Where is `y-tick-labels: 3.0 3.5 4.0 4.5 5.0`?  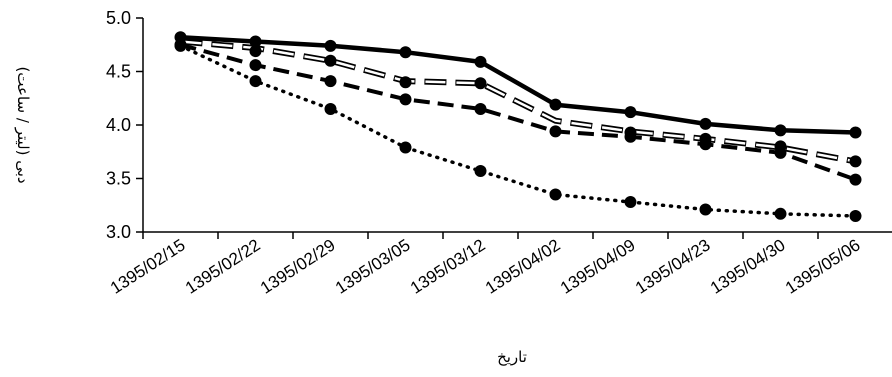
y-tick-labels: 3.0 3.5 4.0 4.5 5.0 is located at coordinates (118, 125).